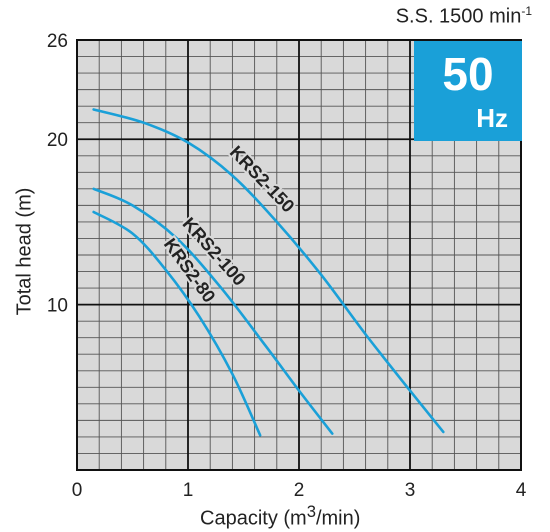 The width and height of the screenshot is (550, 532). What do you see at coordinates (410, 490) in the screenshot?
I see `x-tick-label: 3` at bounding box center [410, 490].